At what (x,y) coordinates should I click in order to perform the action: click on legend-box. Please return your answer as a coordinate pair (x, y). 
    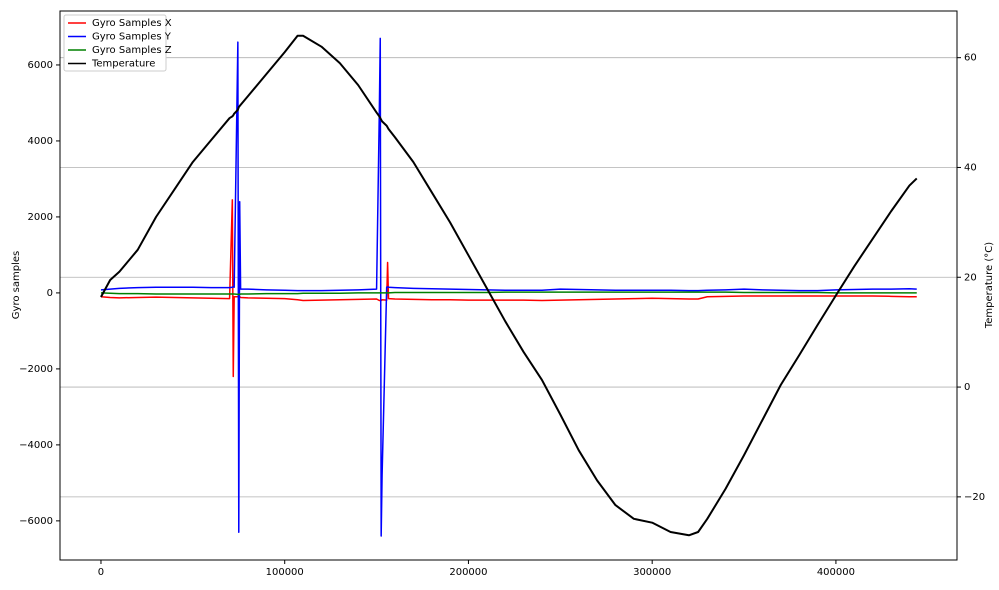
    Looking at the image, I should click on (115, 43).